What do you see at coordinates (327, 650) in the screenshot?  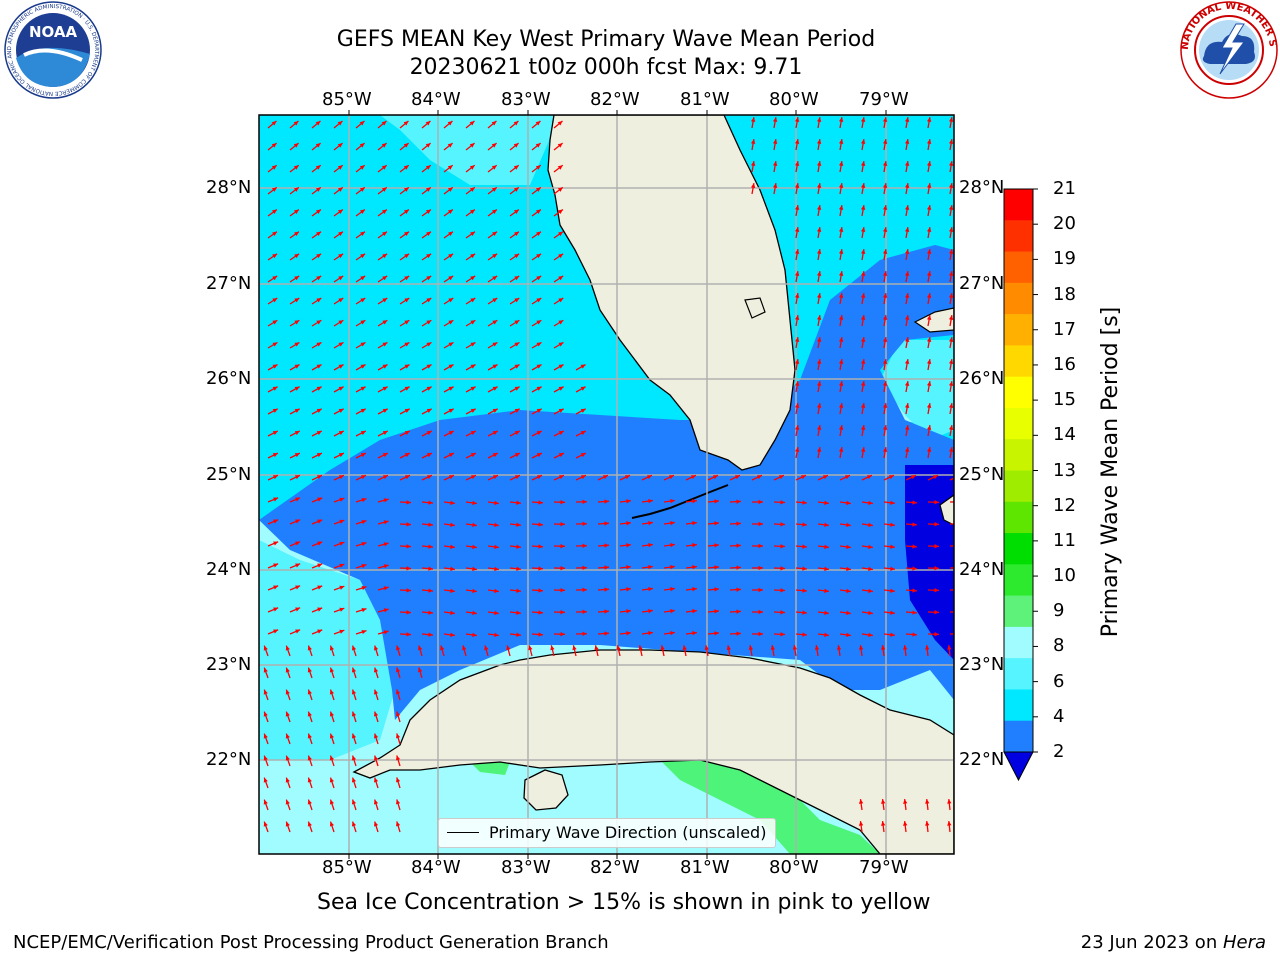 I see `ocean-band-6-8-sw` at bounding box center [327, 650].